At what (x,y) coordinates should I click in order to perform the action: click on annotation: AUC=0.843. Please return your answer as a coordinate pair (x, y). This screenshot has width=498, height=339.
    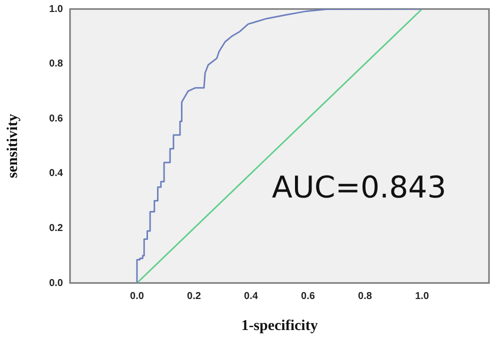
    Looking at the image, I should click on (359, 188).